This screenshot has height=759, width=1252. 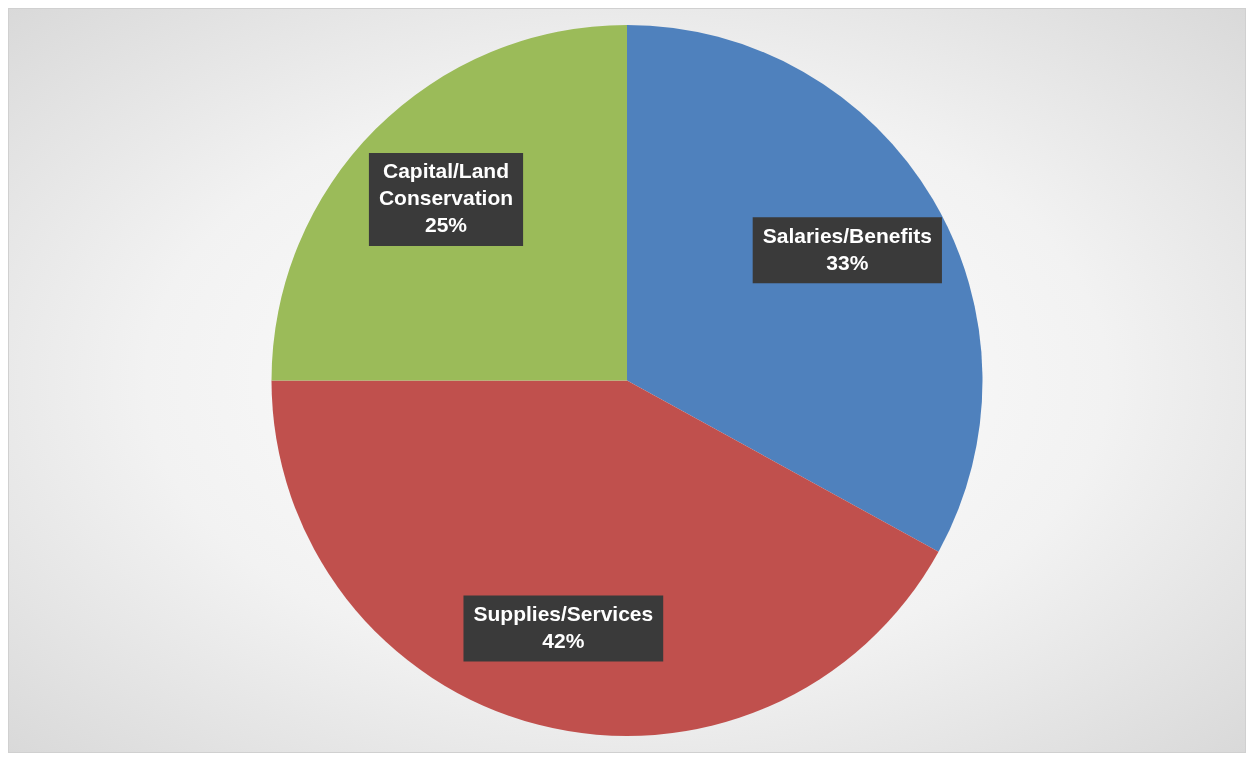 I want to click on data-label: 25%, so click(x=446, y=225).